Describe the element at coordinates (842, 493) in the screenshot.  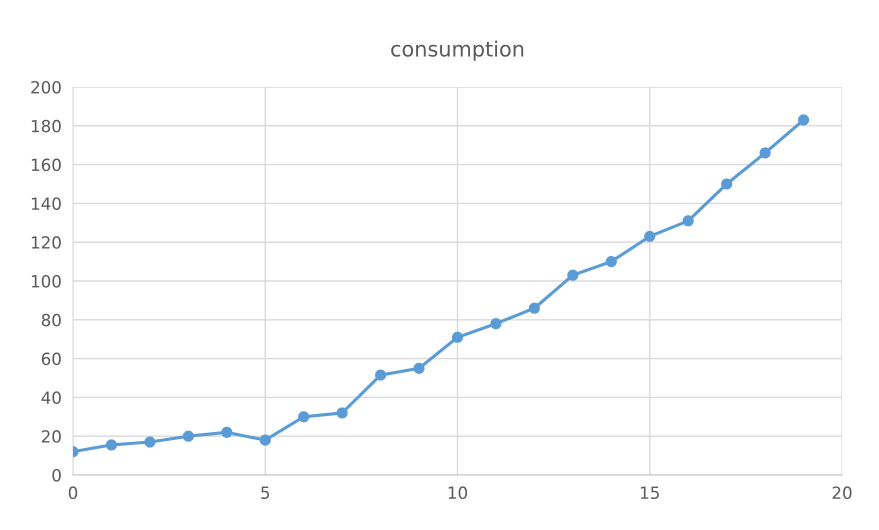
I see `x-tick-label: 20` at that location.